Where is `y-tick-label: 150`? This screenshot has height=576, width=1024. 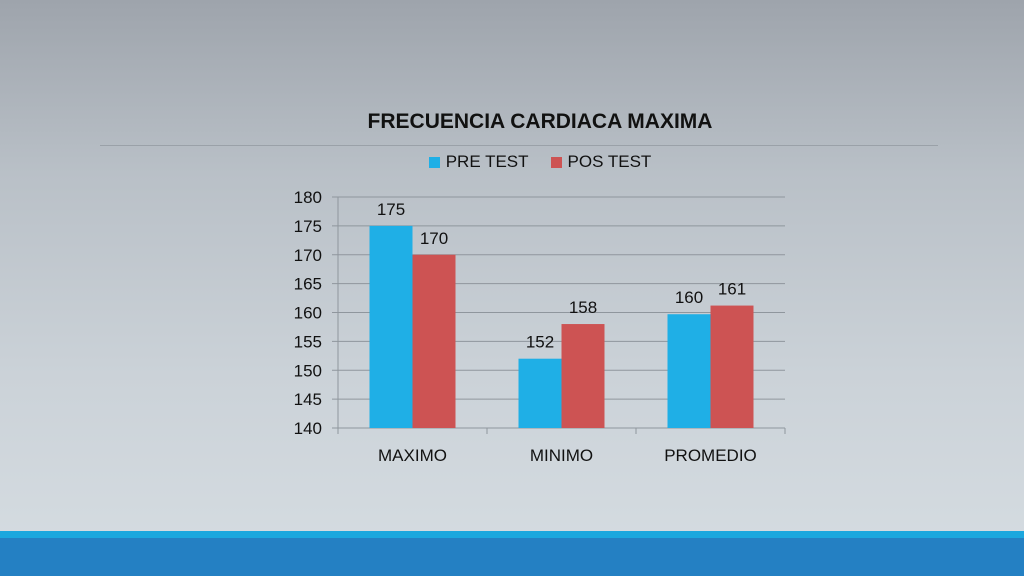
y-tick-label: 150 is located at coordinates (308, 370).